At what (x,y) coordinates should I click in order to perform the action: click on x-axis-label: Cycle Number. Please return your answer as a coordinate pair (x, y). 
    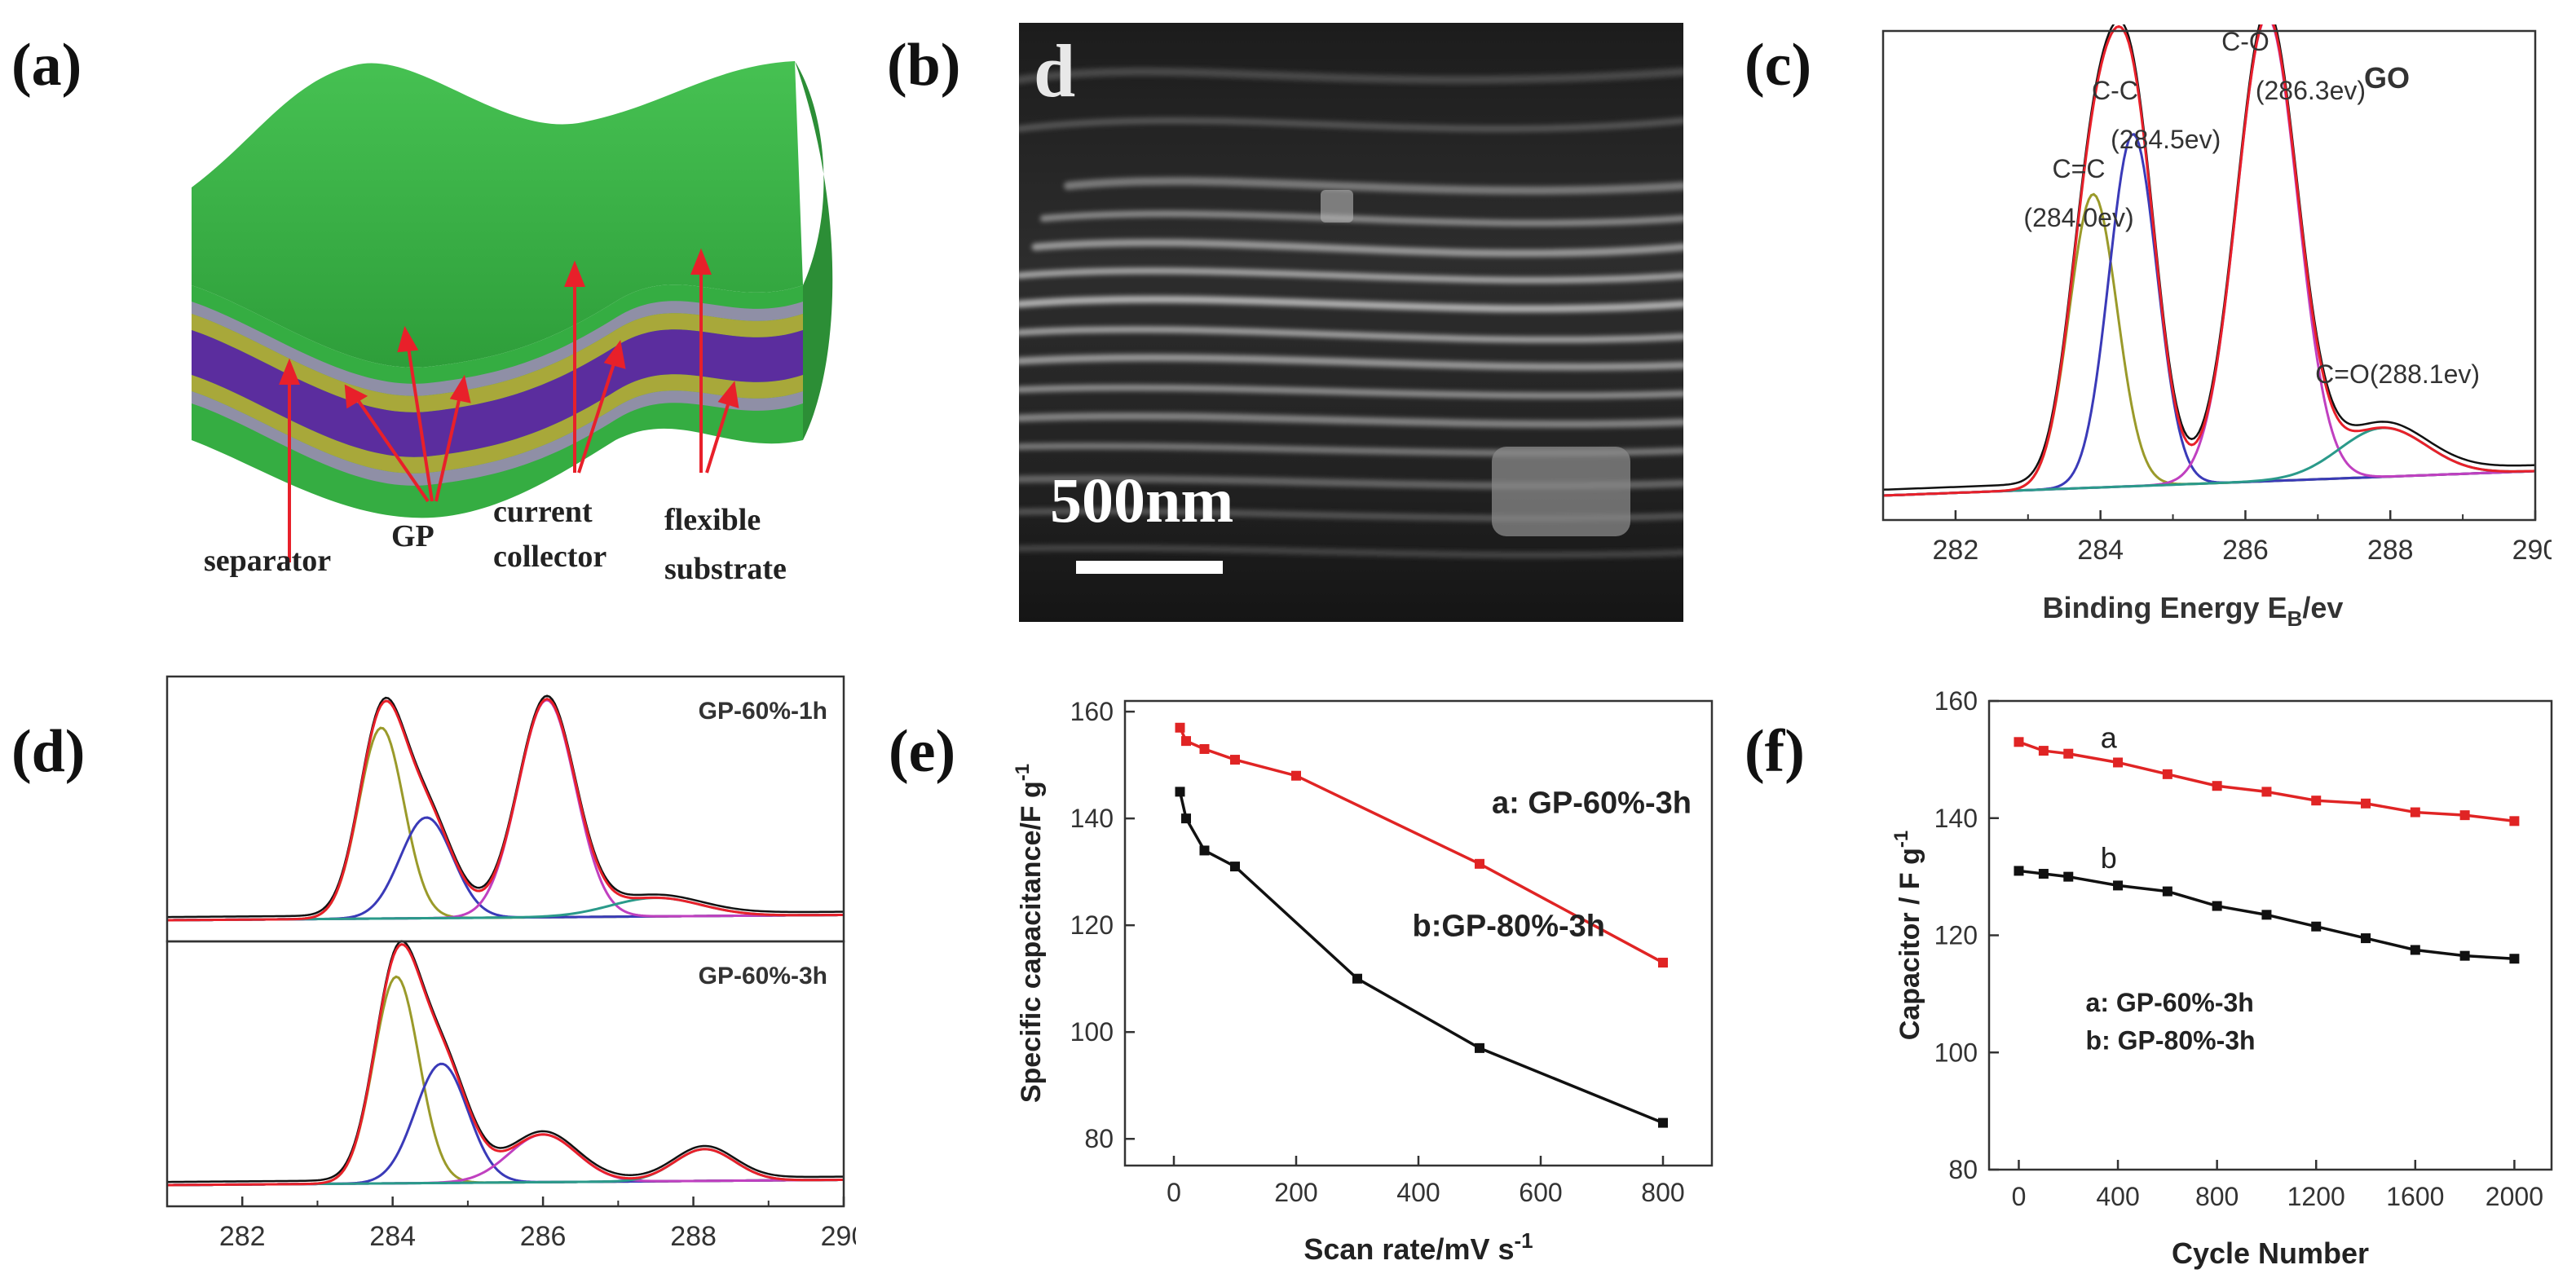
    Looking at the image, I should click on (2270, 1253).